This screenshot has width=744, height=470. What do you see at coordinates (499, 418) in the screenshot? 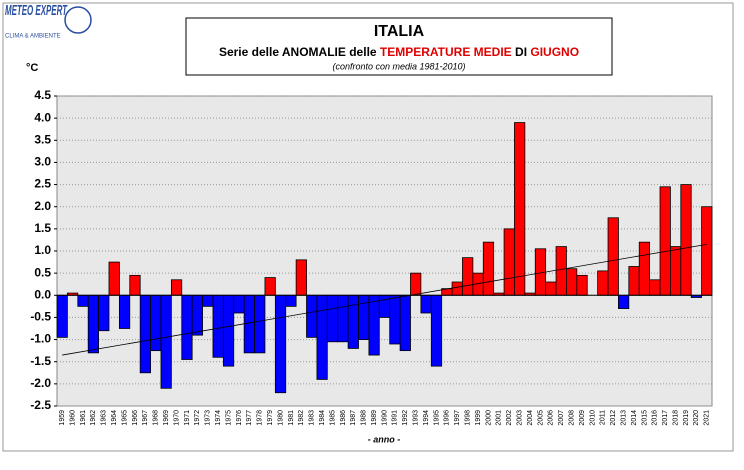
I see `x-tick-label: 2001` at bounding box center [499, 418].